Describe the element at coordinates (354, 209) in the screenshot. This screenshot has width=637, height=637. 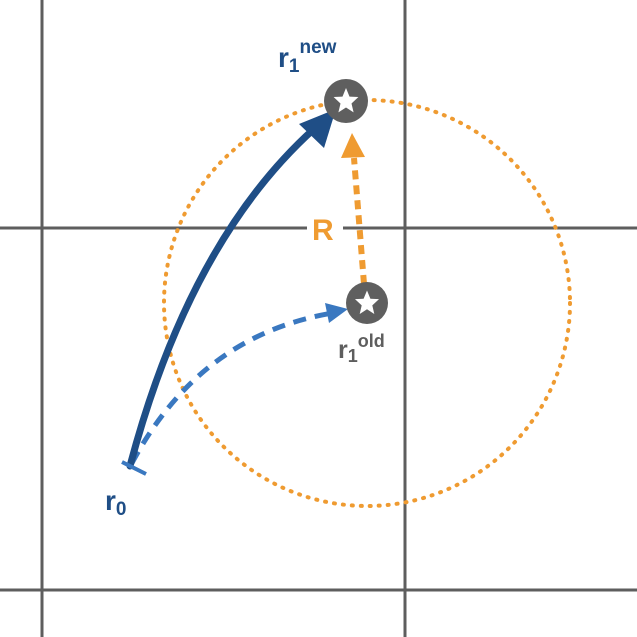
I see `radius-arrow` at that location.